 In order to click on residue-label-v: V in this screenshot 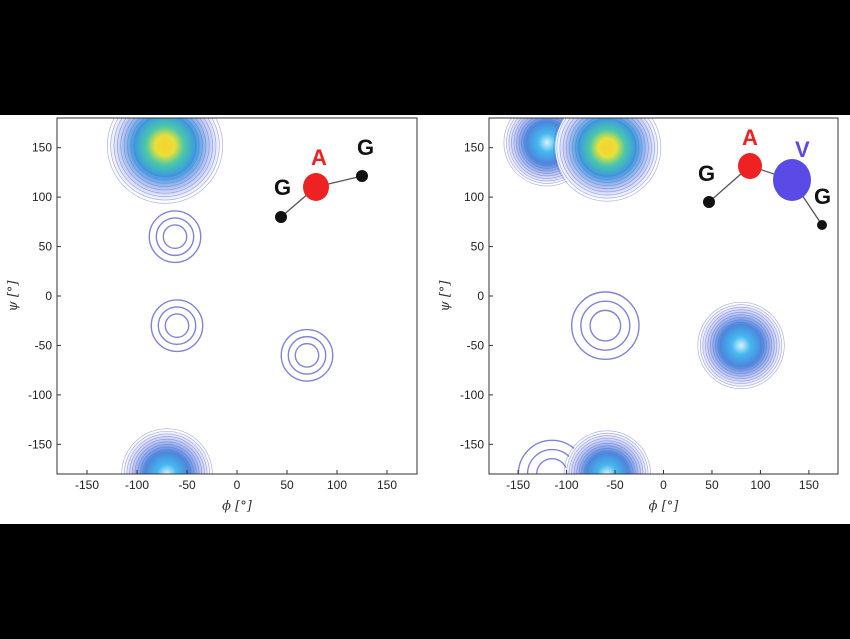, I will do `click(802, 149)`.